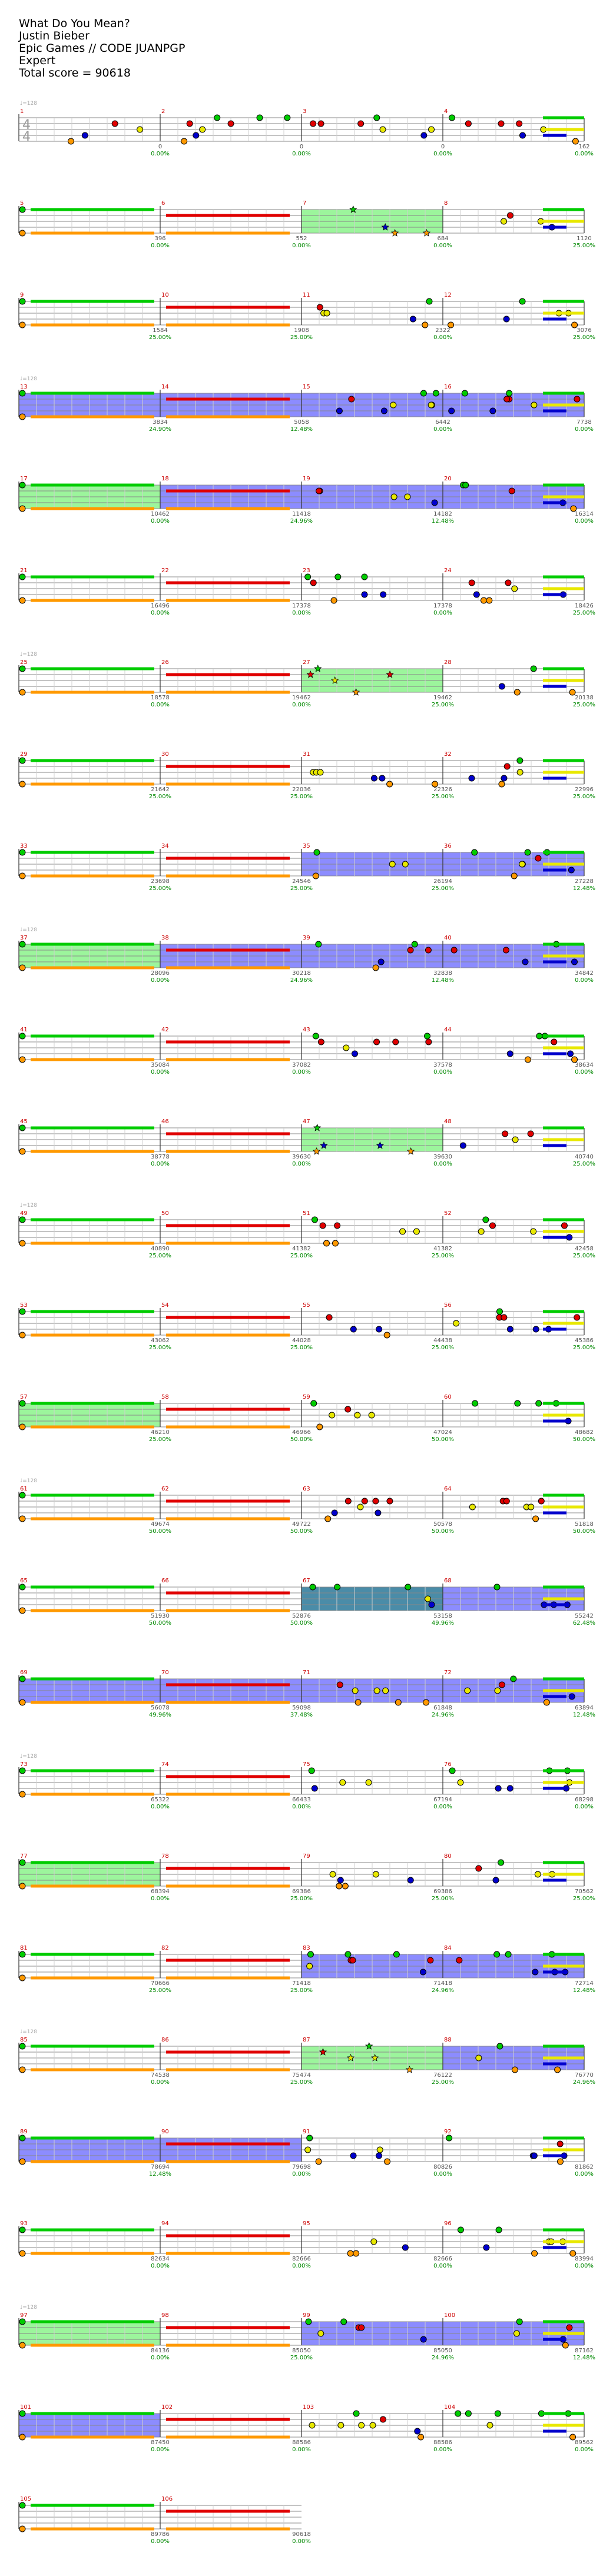  What do you see at coordinates (376, 132) in the screenshot?
I see `measure-3: 300.00%` at bounding box center [376, 132].